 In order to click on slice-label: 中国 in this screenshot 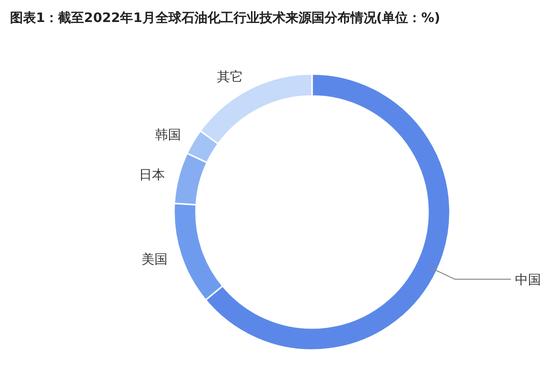, I will do `click(527, 280)`.